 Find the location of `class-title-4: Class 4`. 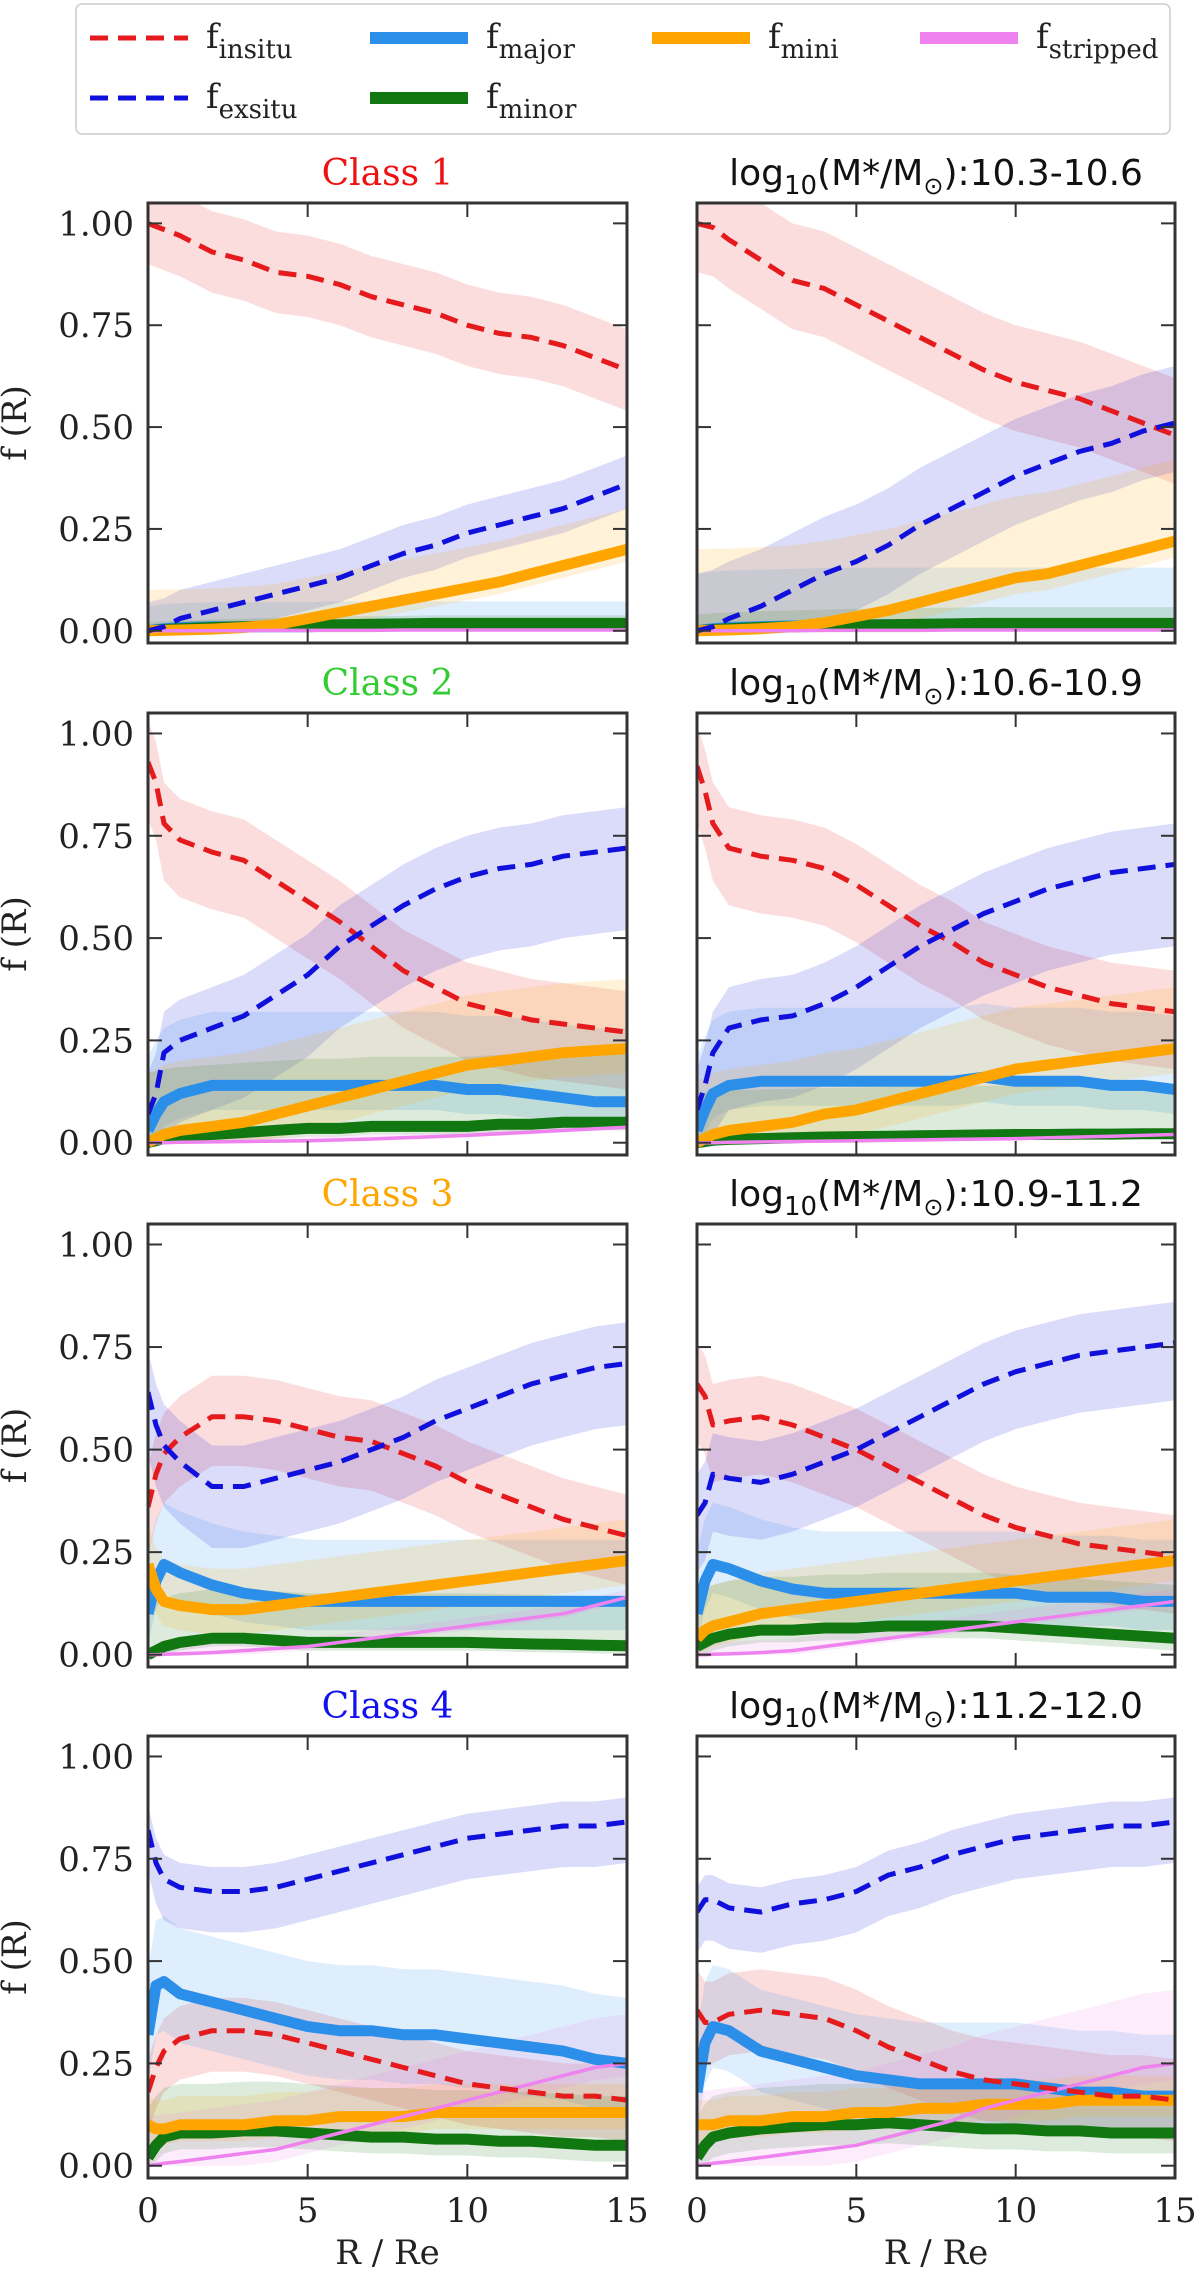

class-title-4: Class 4 is located at coordinates (388, 1706).